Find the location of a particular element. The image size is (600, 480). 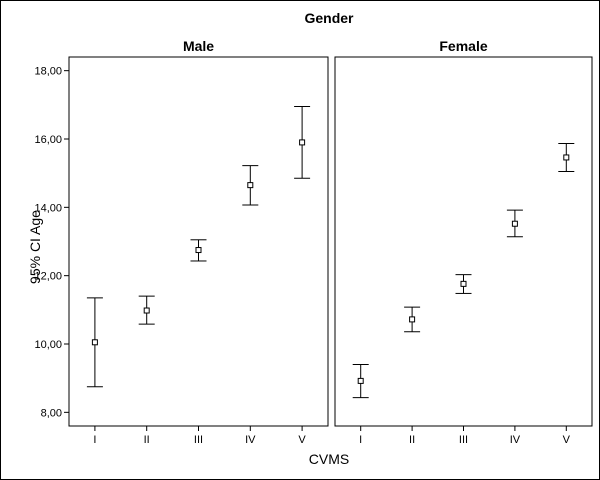

y-tick-label: 18,00 is located at coordinates (48, 72).